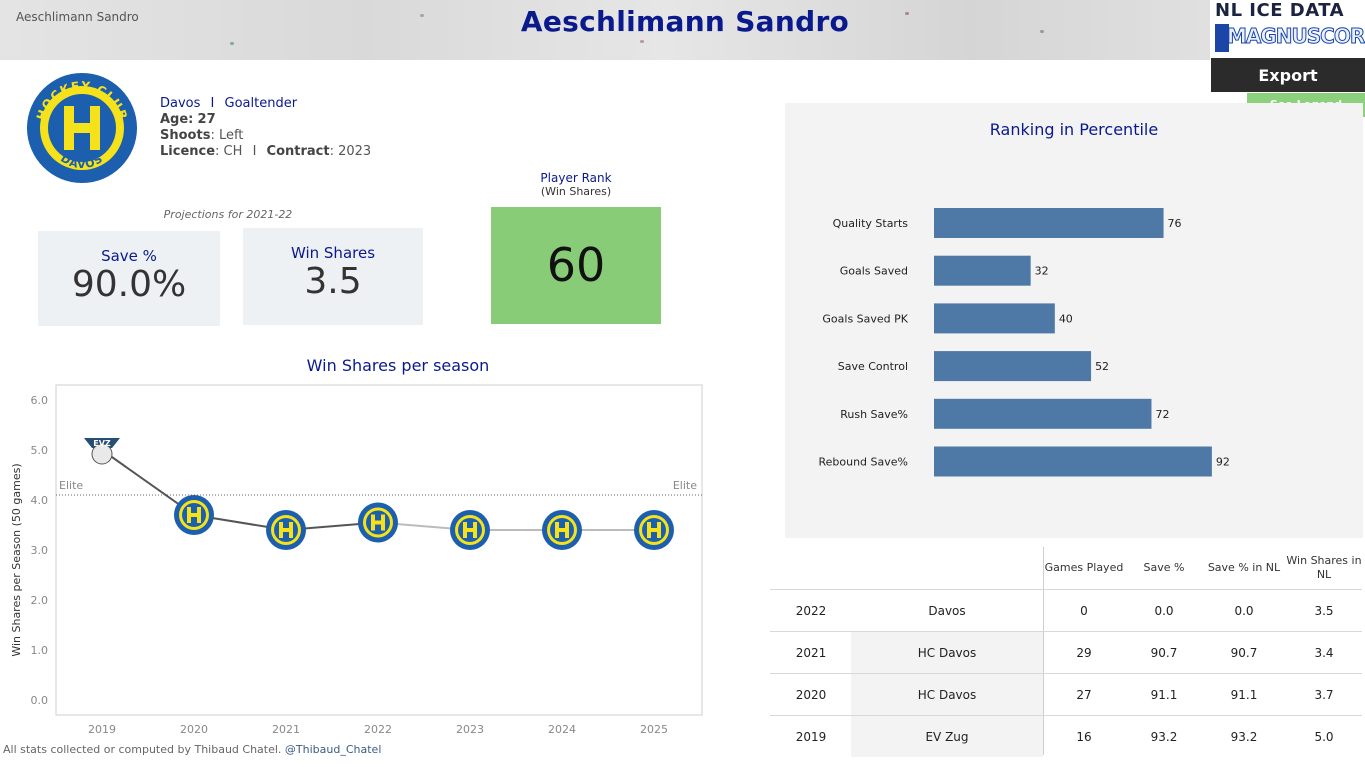 Image resolution: width=1365 pixels, height=767 pixels. What do you see at coordinates (40, 700) in the screenshot?
I see `y-tick-label: 0.0` at bounding box center [40, 700].